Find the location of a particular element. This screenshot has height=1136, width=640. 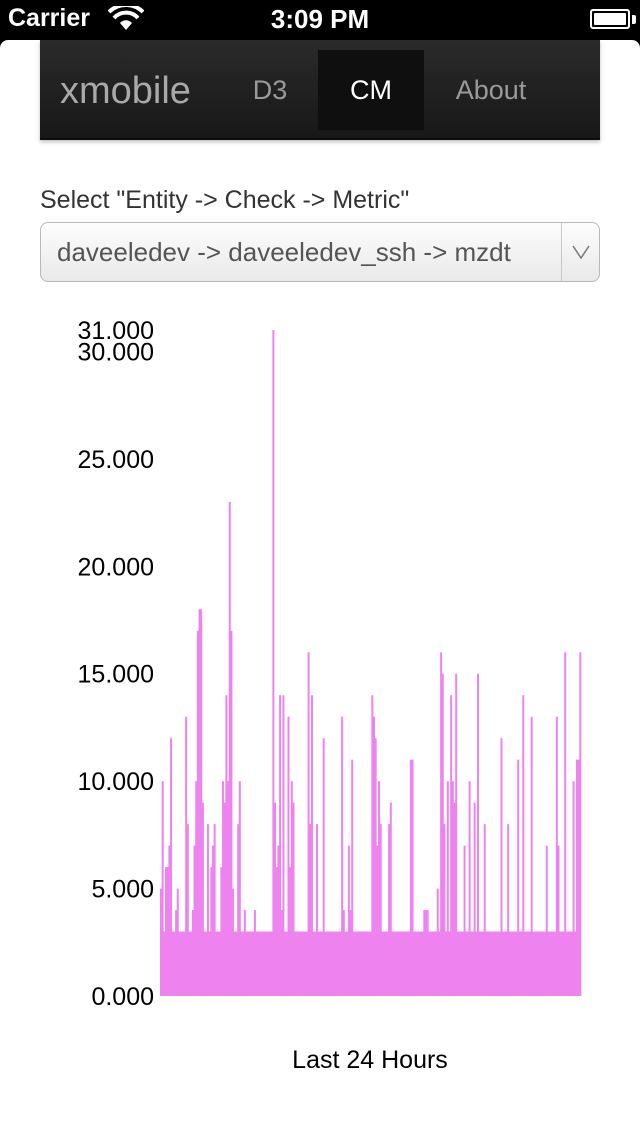

x-axis-title: Last 24 Hours is located at coordinates (370, 1060).